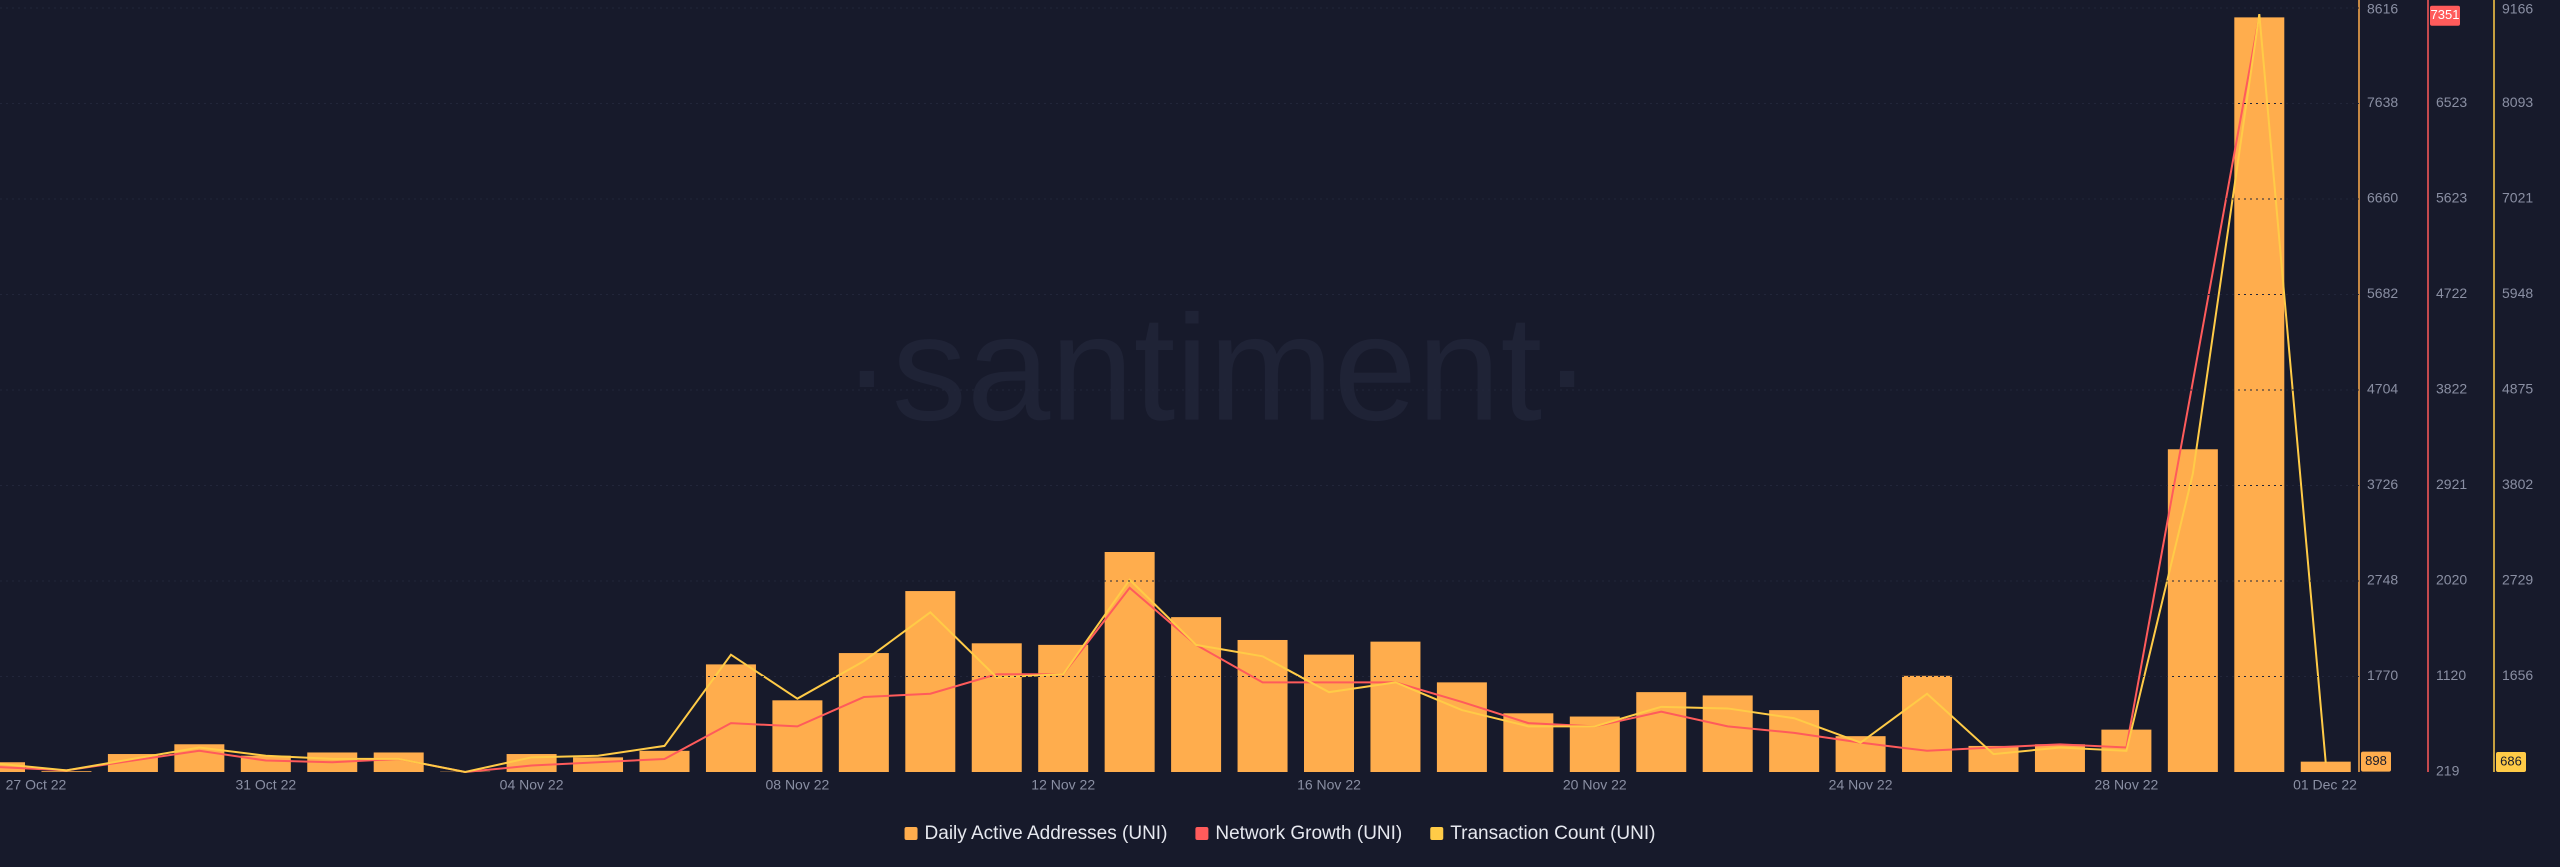  Describe the element at coordinates (2448, 771) in the screenshot. I see `y-tick-label: 219` at that location.